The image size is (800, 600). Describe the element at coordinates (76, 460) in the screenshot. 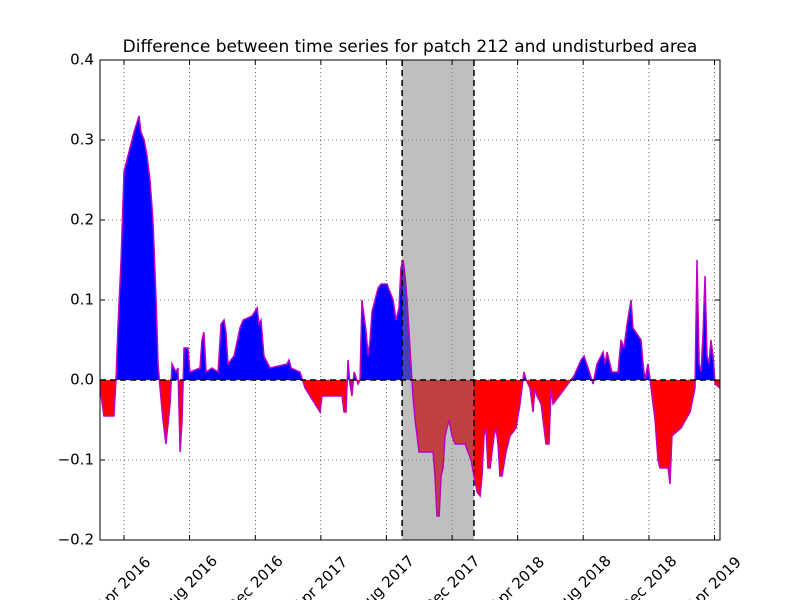

I see `y-tick-label: −0.1` at that location.